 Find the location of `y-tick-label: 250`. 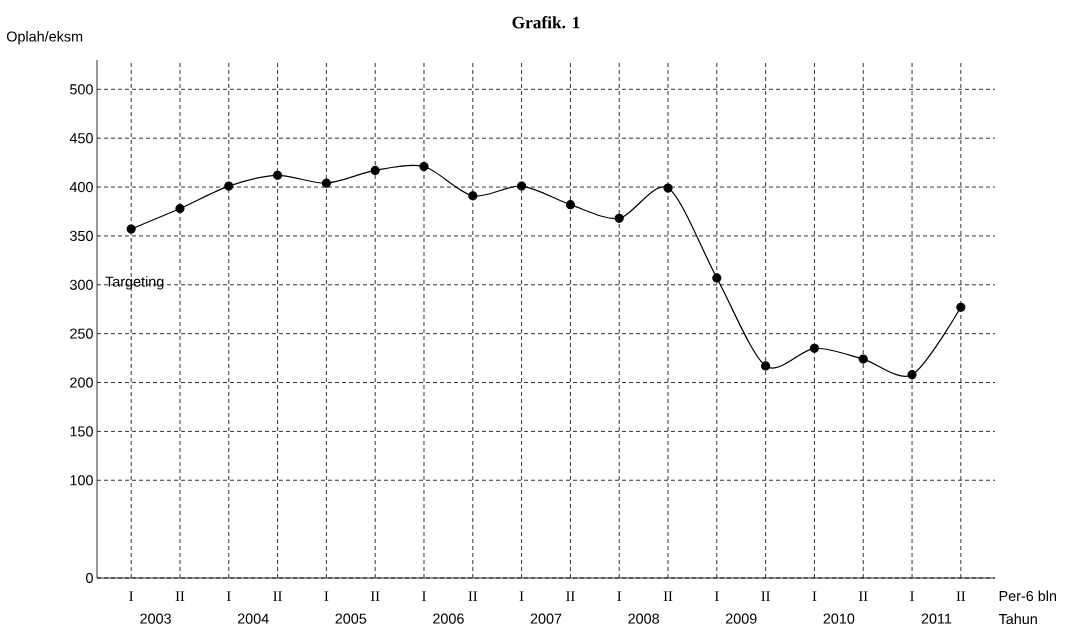

y-tick-label: 250 is located at coordinates (81, 333).